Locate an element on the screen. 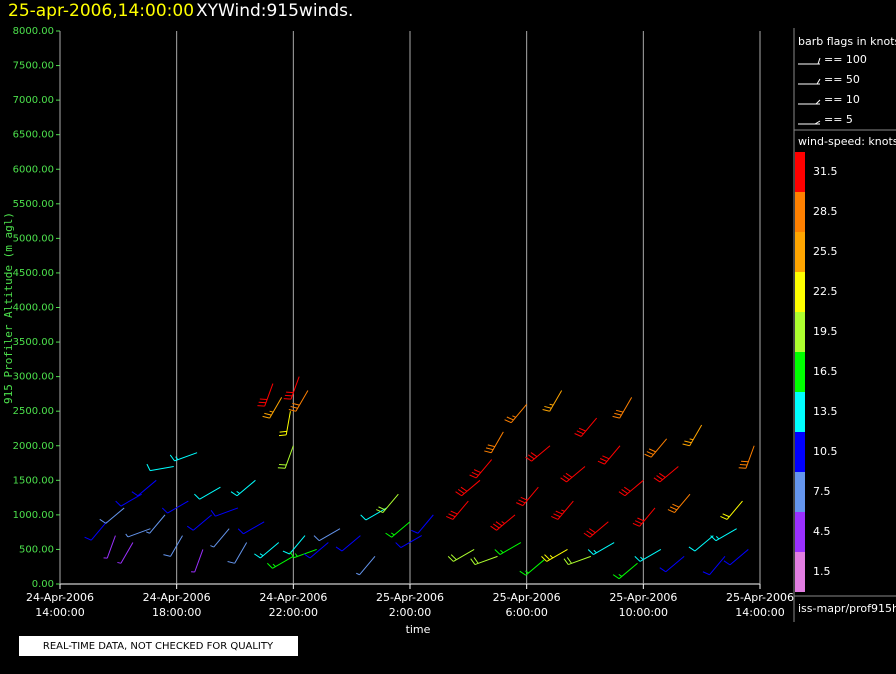 The image size is (896, 674). x-tick-label: 22:00:00 is located at coordinates (293, 612).